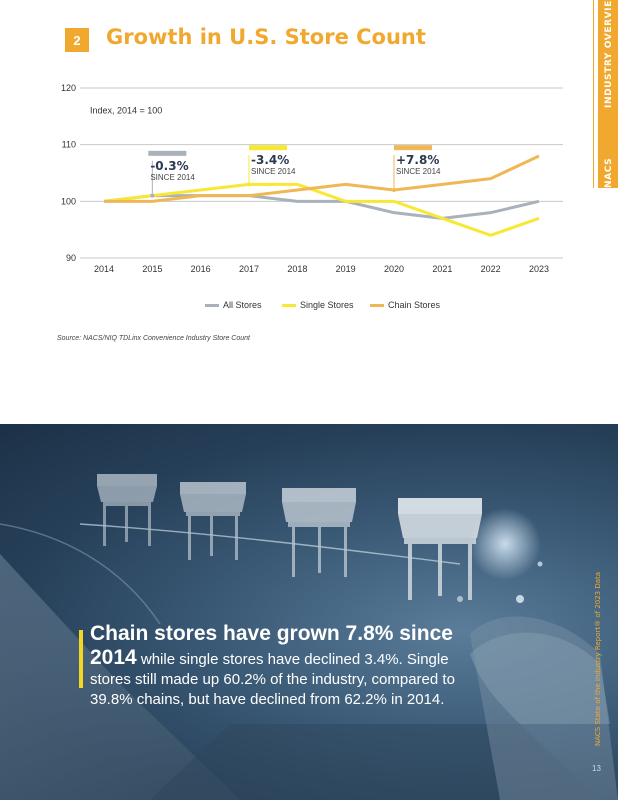 Image resolution: width=618 pixels, height=800 pixels. Describe the element at coordinates (442, 269) in the screenshot. I see `x-tick-label: 2021` at that location.